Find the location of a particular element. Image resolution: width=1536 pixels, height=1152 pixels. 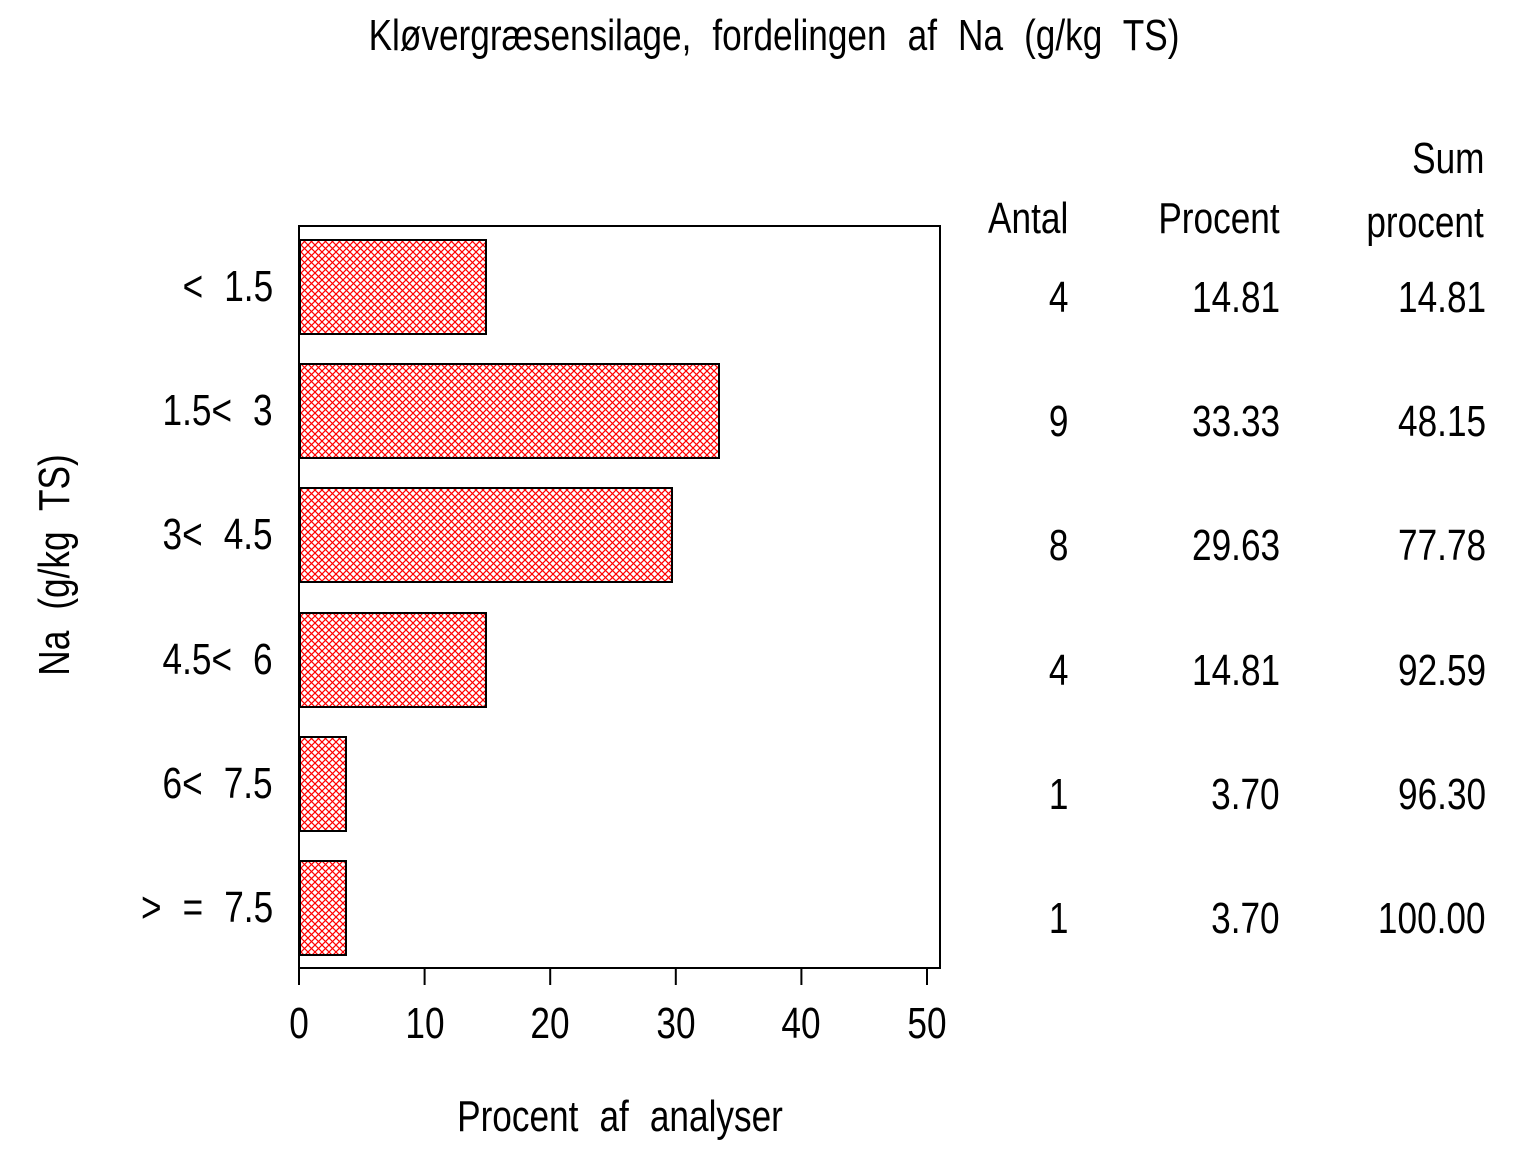

x-tick-label-20: 20 is located at coordinates (550, 1023).